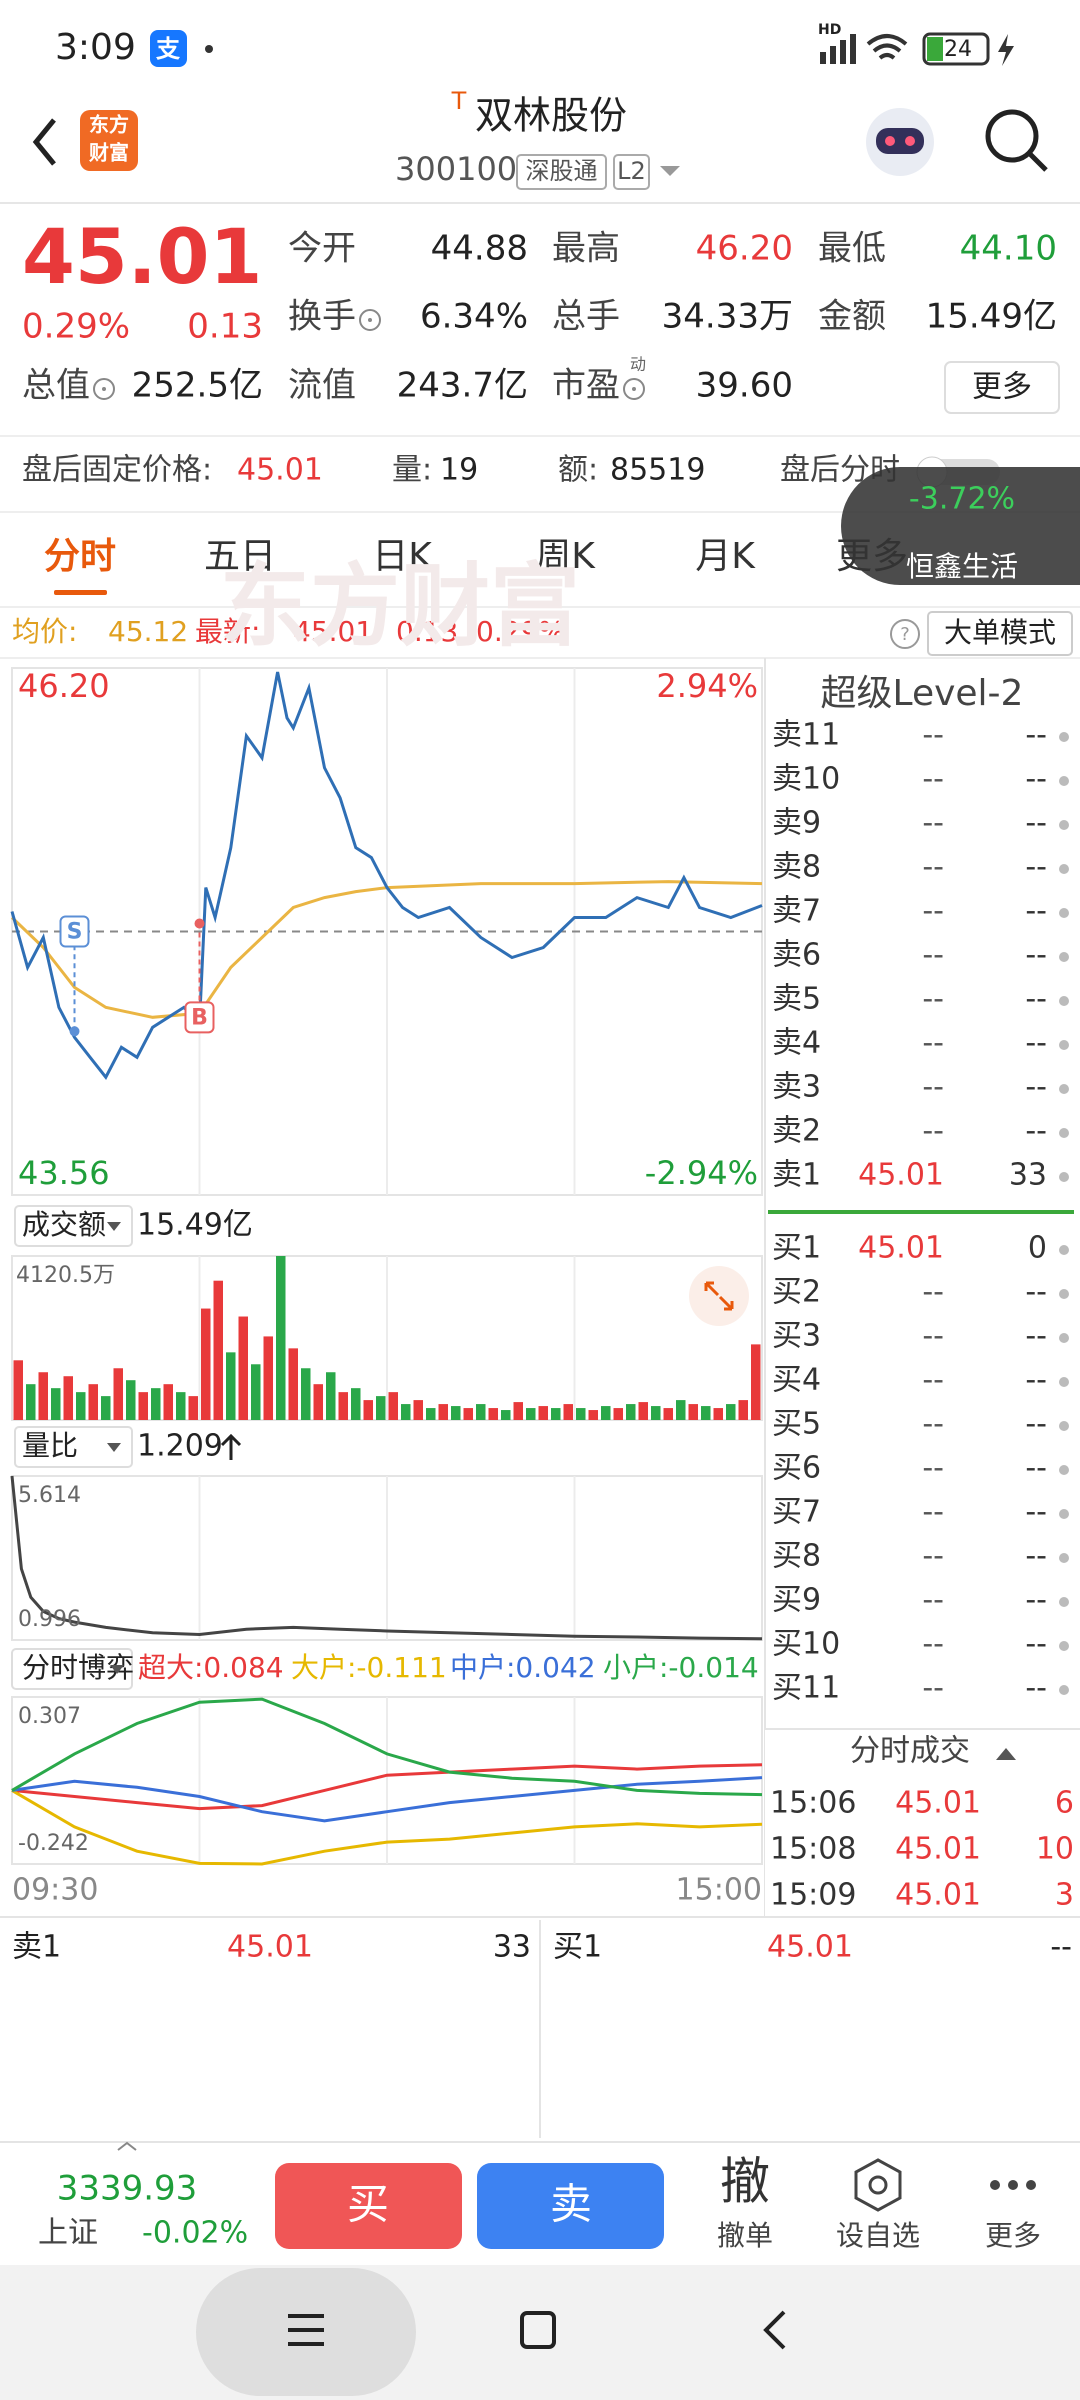  I want to click on bottom-label: 卖1, so click(36, 1947).